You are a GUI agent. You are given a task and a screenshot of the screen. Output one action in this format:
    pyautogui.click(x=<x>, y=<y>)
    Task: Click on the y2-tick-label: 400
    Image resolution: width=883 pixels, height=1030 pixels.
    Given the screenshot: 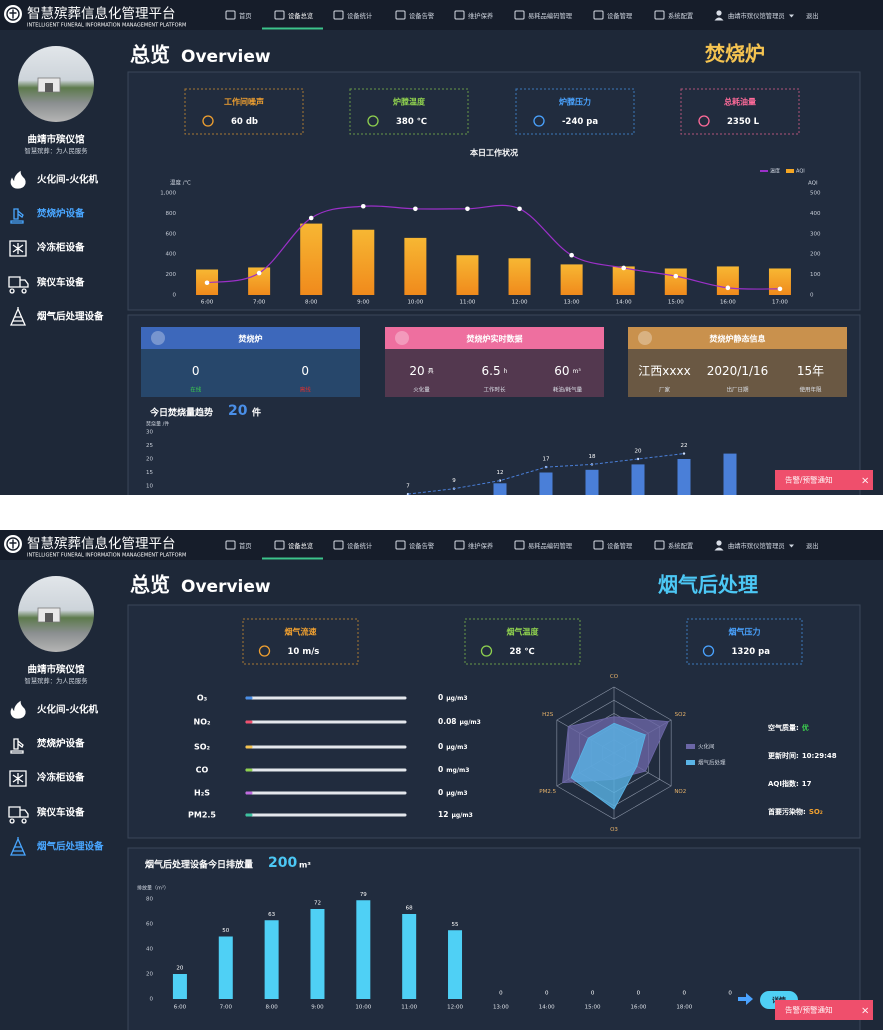 What is the action you would take?
    pyautogui.click(x=815, y=214)
    